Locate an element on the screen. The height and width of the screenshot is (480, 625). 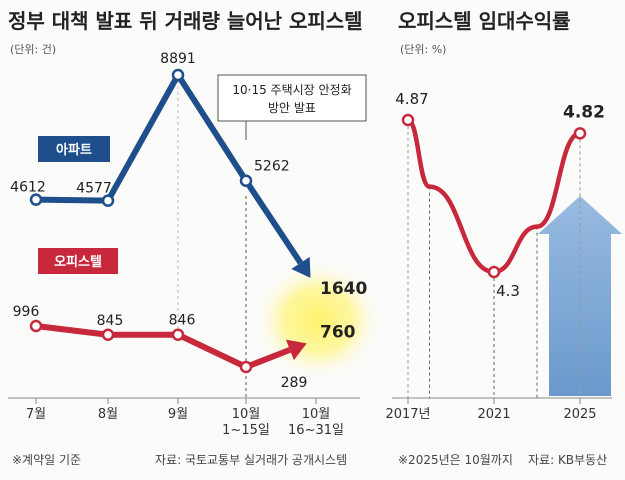
right-footnote: ※2025년은 10월까지 is located at coordinates (455, 460).